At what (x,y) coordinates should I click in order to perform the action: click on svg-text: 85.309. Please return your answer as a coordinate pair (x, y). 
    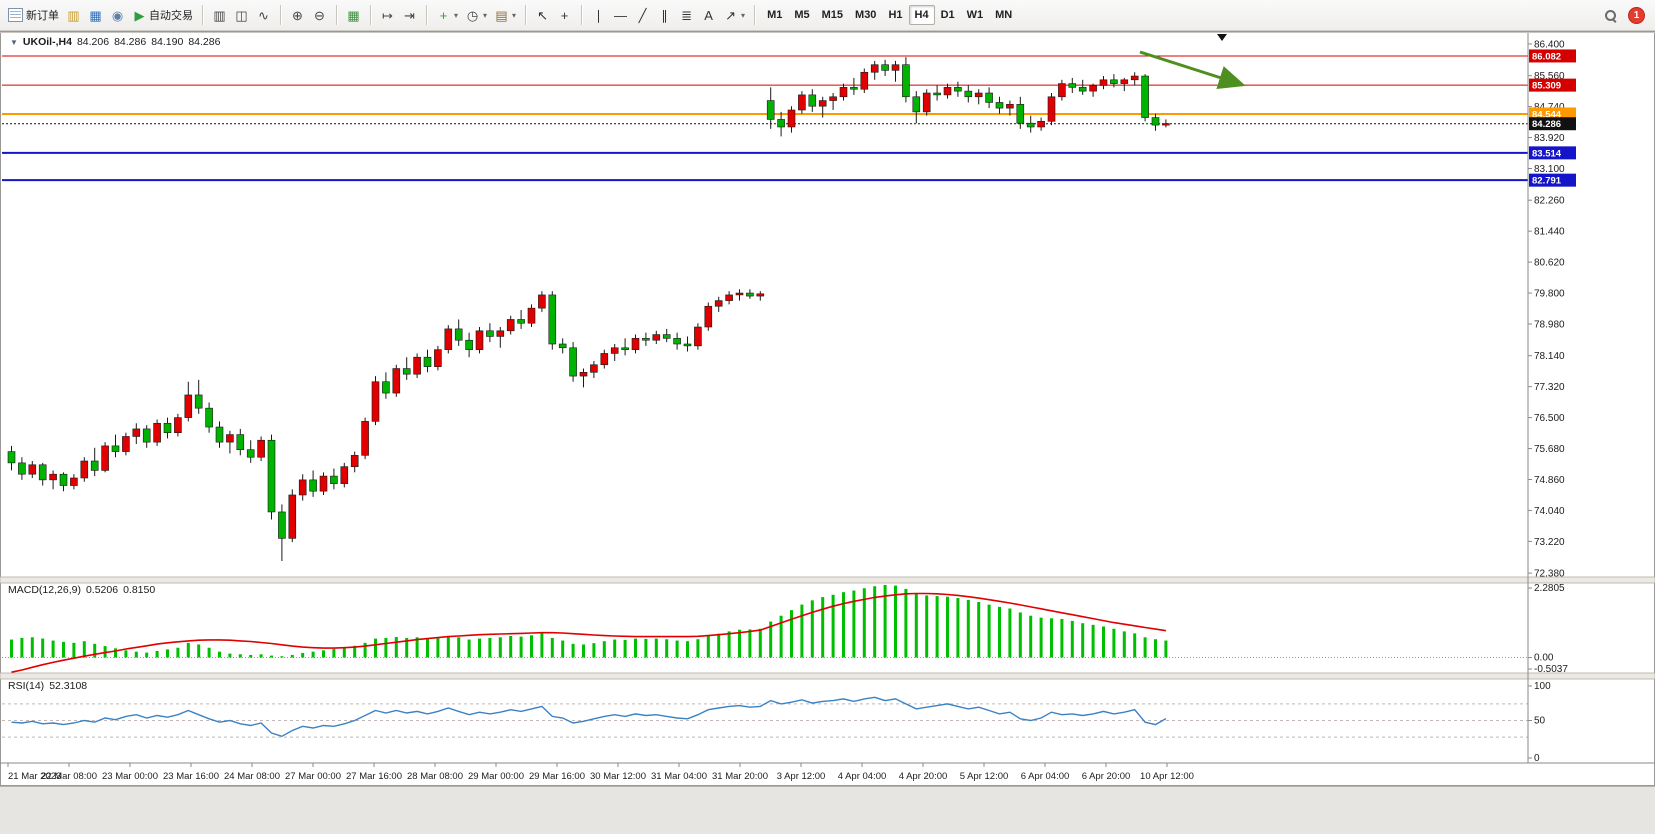
    Looking at the image, I should click on (1546, 86).